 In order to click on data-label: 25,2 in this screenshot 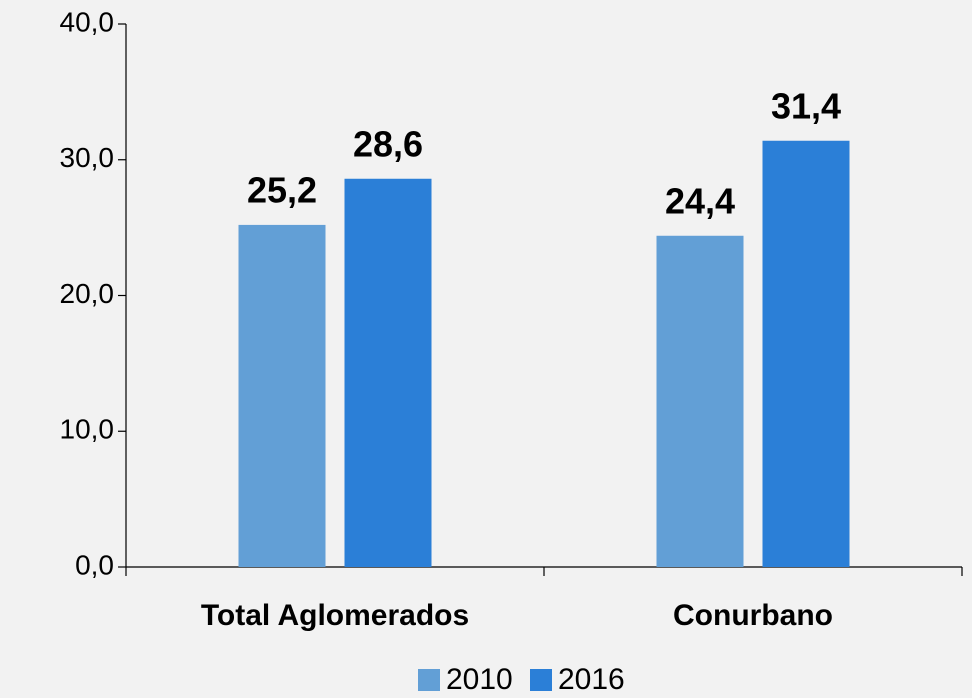, I will do `click(282, 189)`.